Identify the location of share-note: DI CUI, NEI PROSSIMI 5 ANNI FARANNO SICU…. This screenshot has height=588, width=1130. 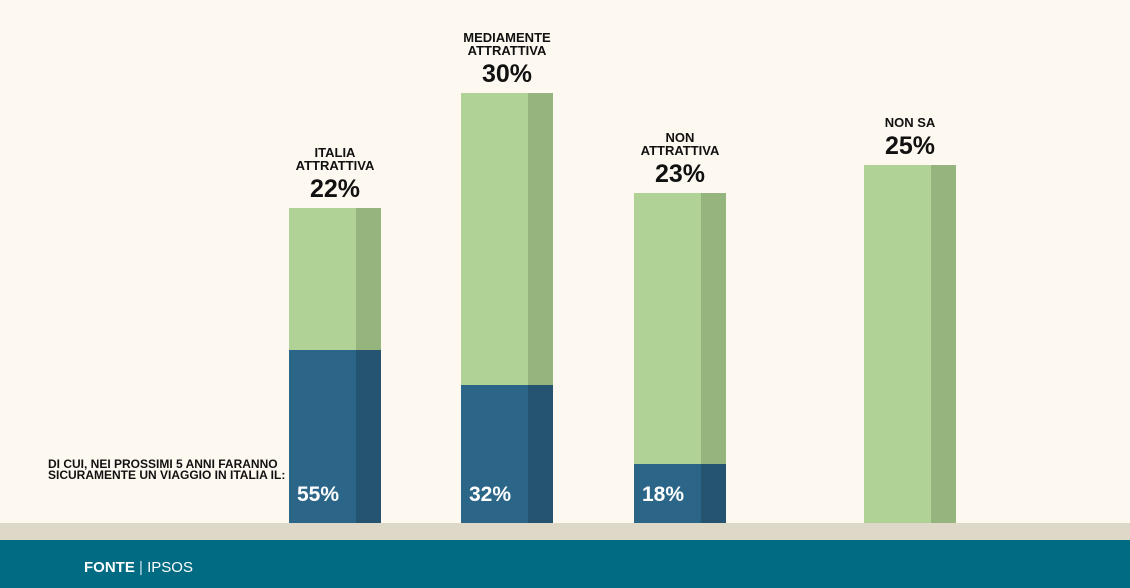
(167, 469).